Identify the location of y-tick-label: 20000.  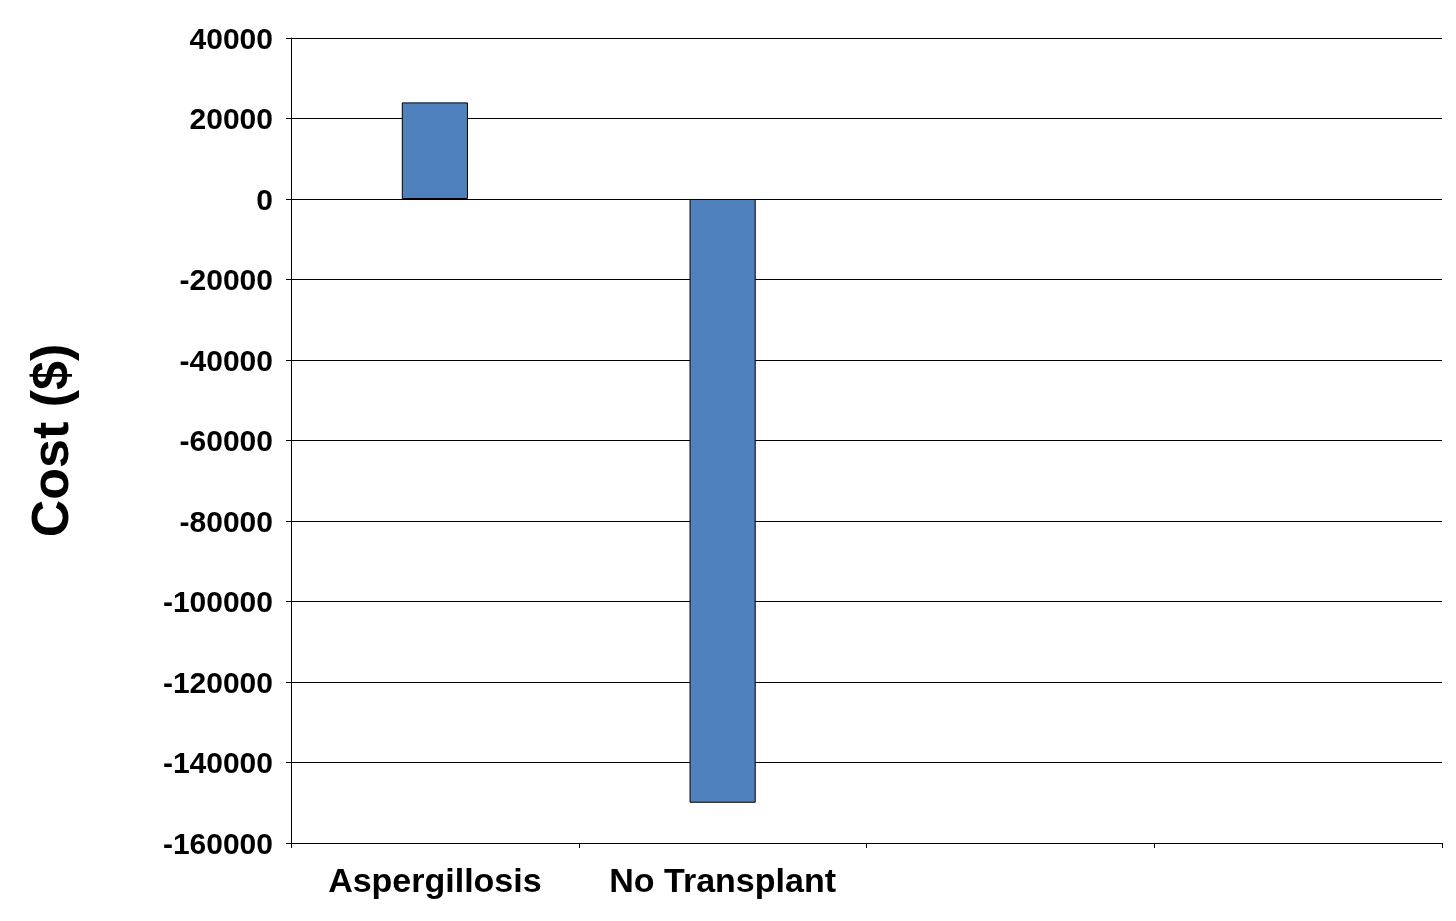
(231, 118).